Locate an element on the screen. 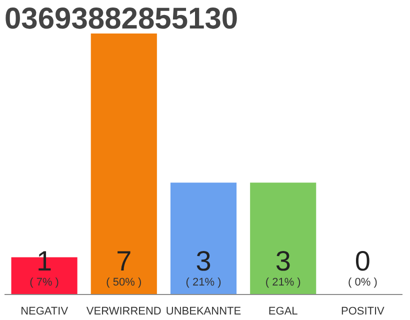 This screenshot has width=410, height=320. annotation: ( 0% ) is located at coordinates (363, 282).